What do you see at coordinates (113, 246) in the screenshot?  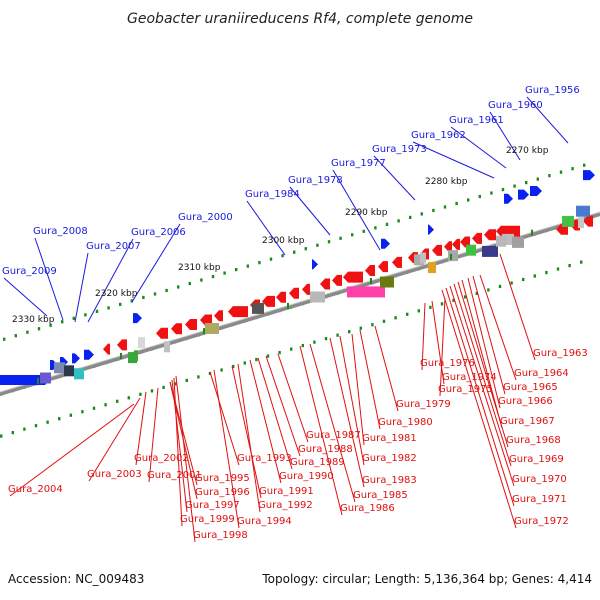 I see `gene-label: Gura_2007` at bounding box center [113, 246].